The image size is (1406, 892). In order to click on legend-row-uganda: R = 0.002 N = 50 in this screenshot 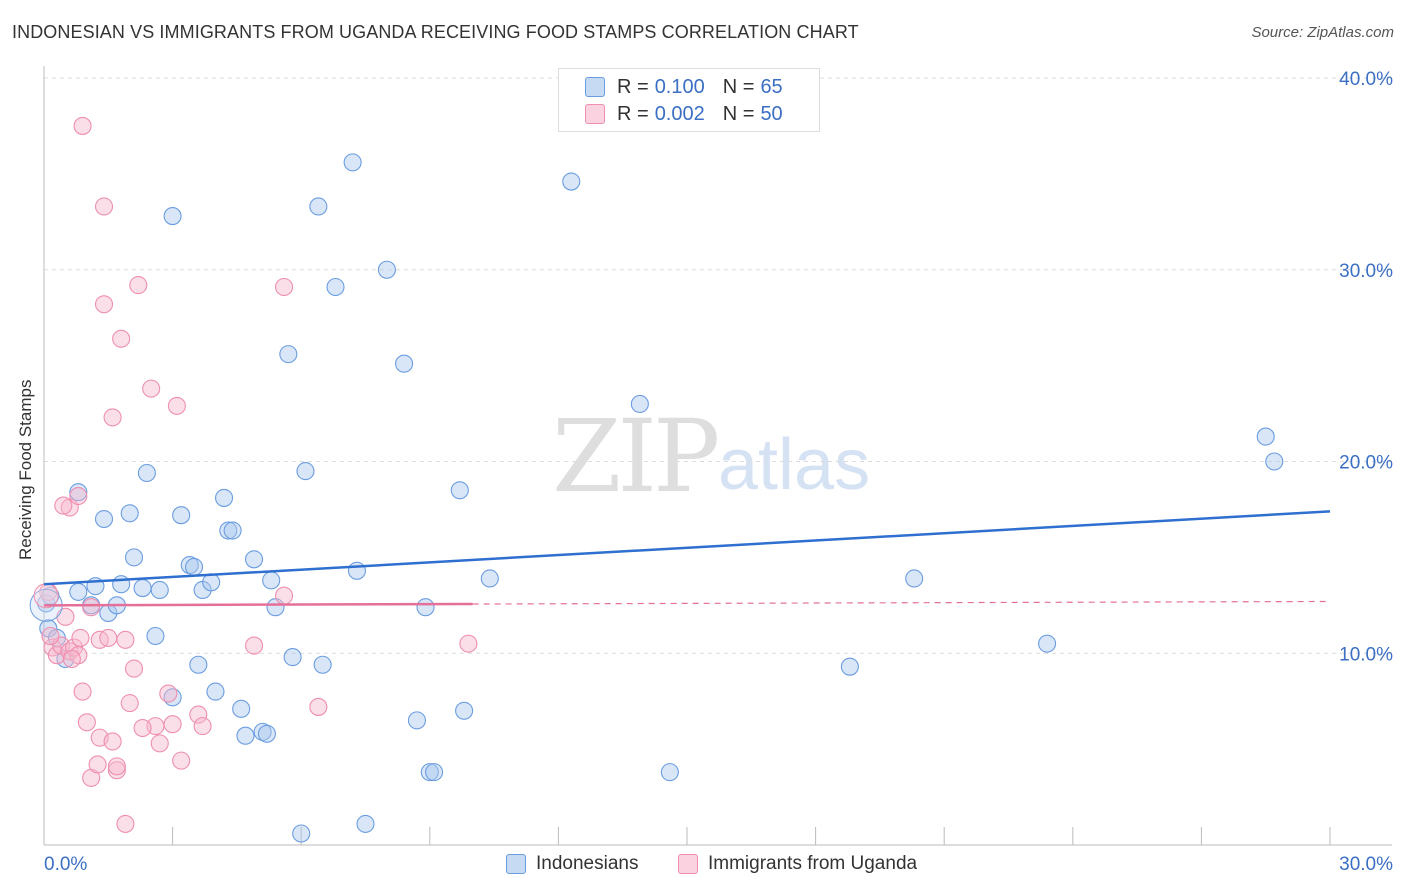, I will do `click(684, 114)`.